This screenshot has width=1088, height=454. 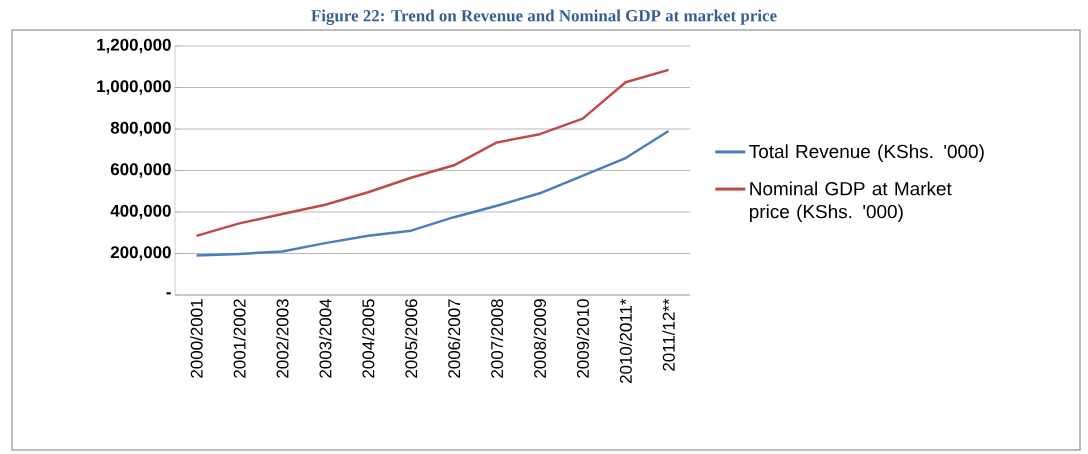 What do you see at coordinates (625, 341) in the screenshot?
I see `x-tick-label: 2010/2011*` at bounding box center [625, 341].